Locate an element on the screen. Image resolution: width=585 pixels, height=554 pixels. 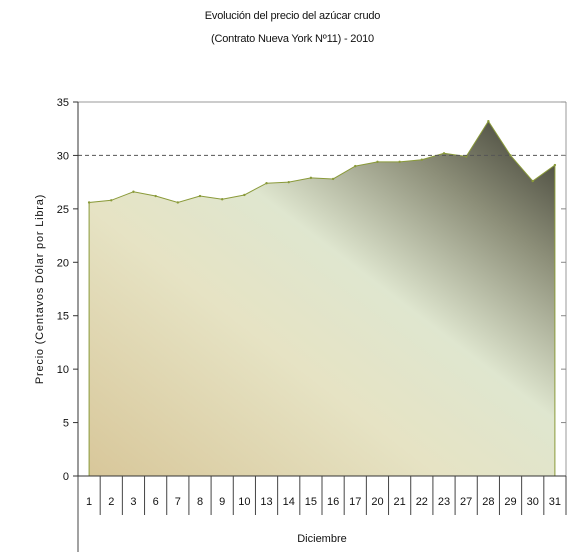
y-tick-label-20: 20 is located at coordinates (63, 263).